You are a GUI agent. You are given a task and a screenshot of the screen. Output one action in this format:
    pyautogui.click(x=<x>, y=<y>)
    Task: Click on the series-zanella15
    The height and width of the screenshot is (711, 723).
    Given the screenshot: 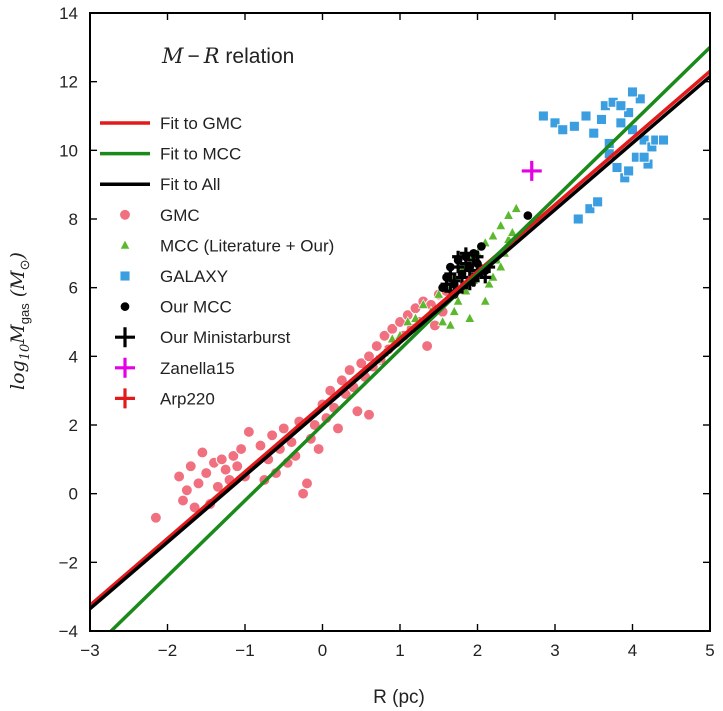 What is the action you would take?
    pyautogui.click(x=531, y=170)
    